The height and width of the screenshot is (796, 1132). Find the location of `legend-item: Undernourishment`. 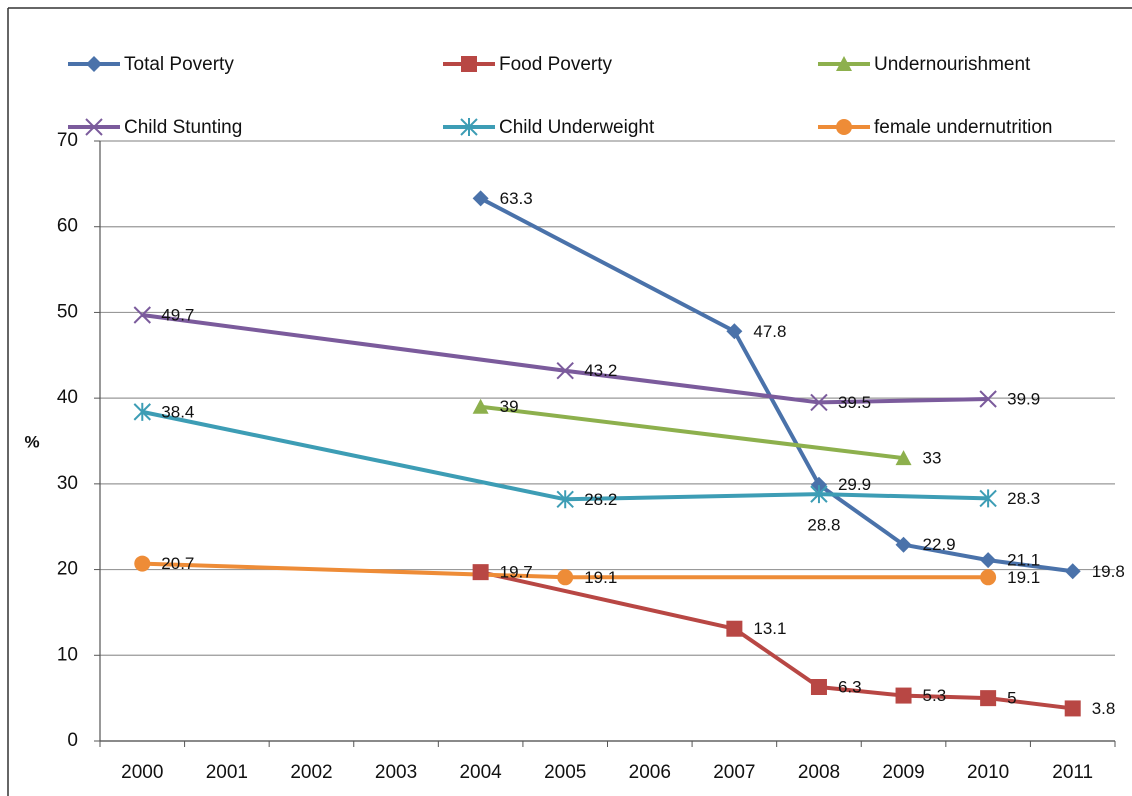

legend-item: Undernourishment is located at coordinates (924, 64).